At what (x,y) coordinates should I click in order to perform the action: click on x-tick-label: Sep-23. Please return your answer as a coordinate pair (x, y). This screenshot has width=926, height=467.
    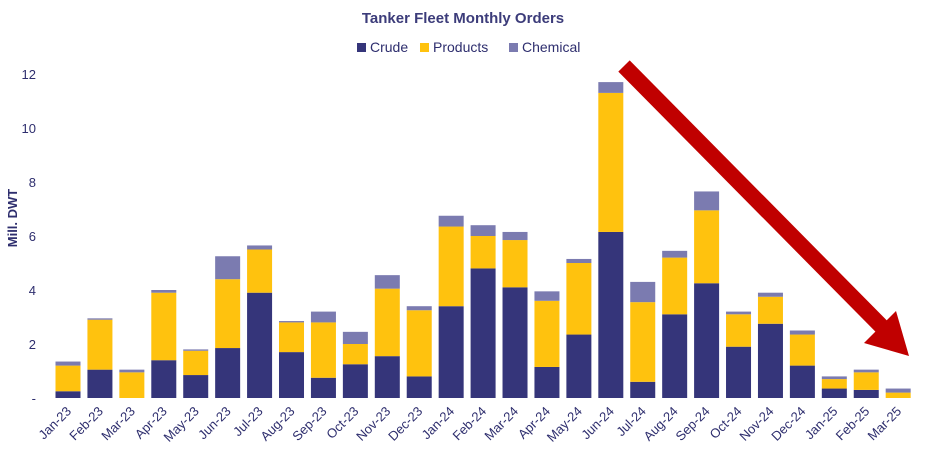
    Looking at the image, I should click on (309, 424).